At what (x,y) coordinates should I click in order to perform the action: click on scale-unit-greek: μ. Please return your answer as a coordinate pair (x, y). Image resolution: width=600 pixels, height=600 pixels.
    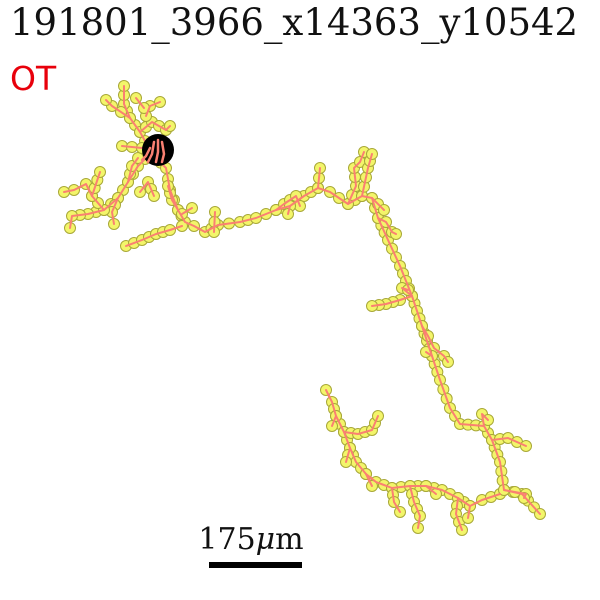
    Looking at the image, I should click on (265, 539).